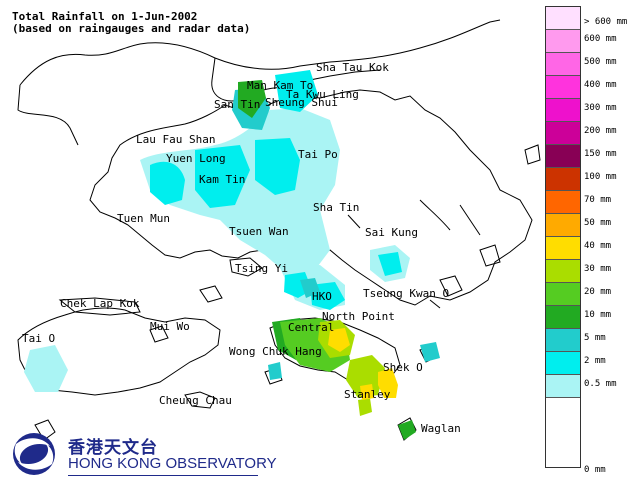 The width and height of the screenshot is (640, 480). I want to click on legend-label: 40 mm, so click(598, 246).